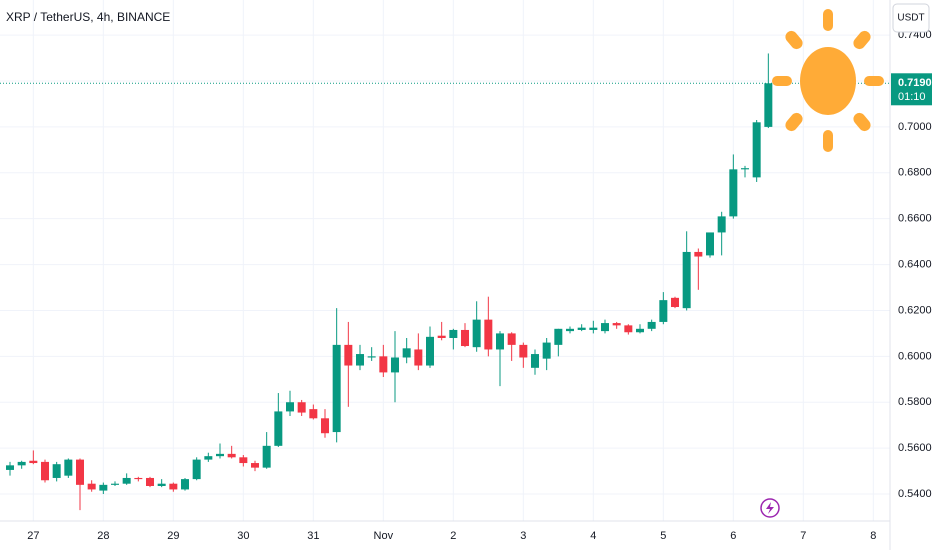 This screenshot has width=932, height=550. I want to click on y-tick-label: 0.6200, so click(915, 310).